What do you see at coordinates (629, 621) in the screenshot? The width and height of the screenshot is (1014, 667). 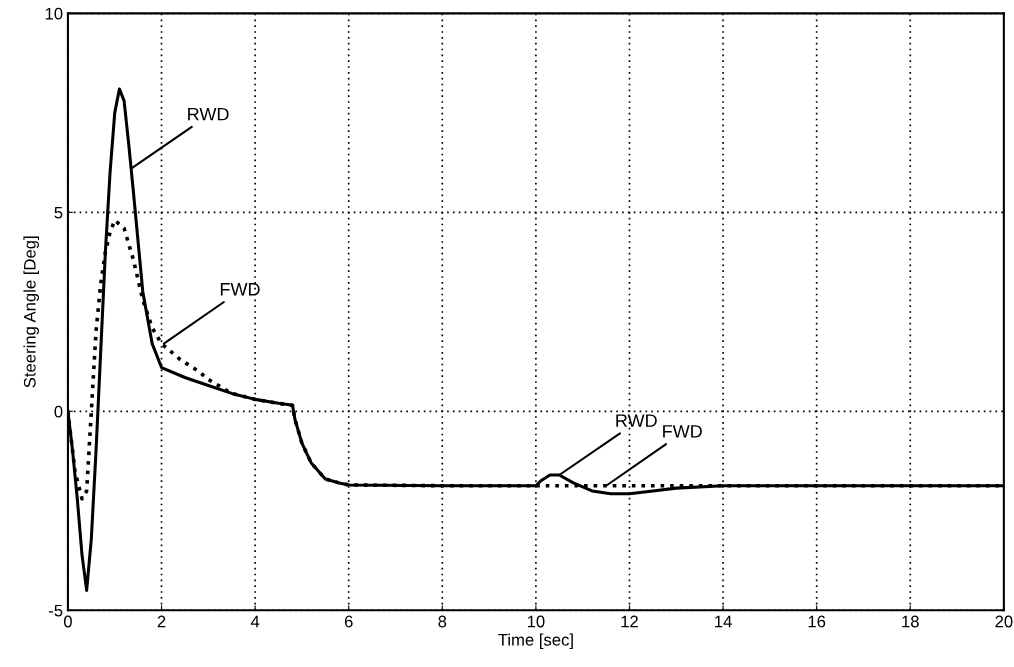 I see `x-tick-label: 12` at bounding box center [629, 621].